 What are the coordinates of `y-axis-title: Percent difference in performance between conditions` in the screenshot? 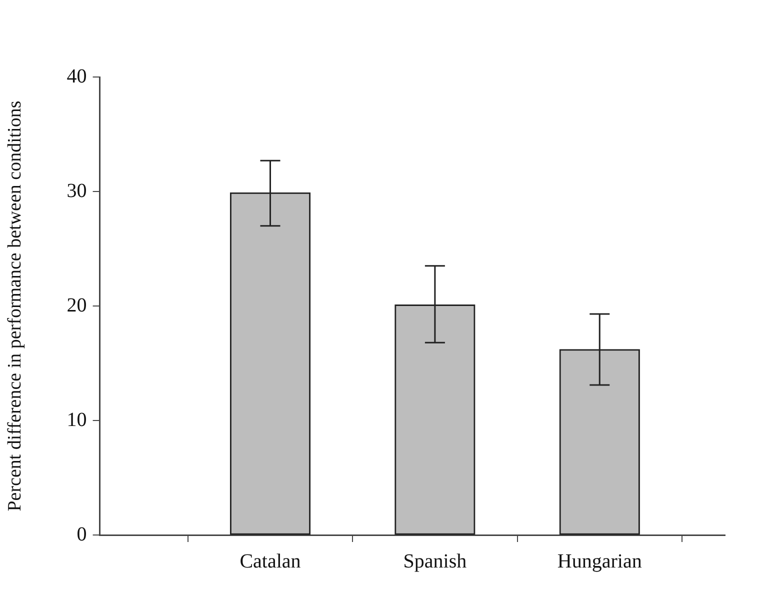 It's located at (15, 306).